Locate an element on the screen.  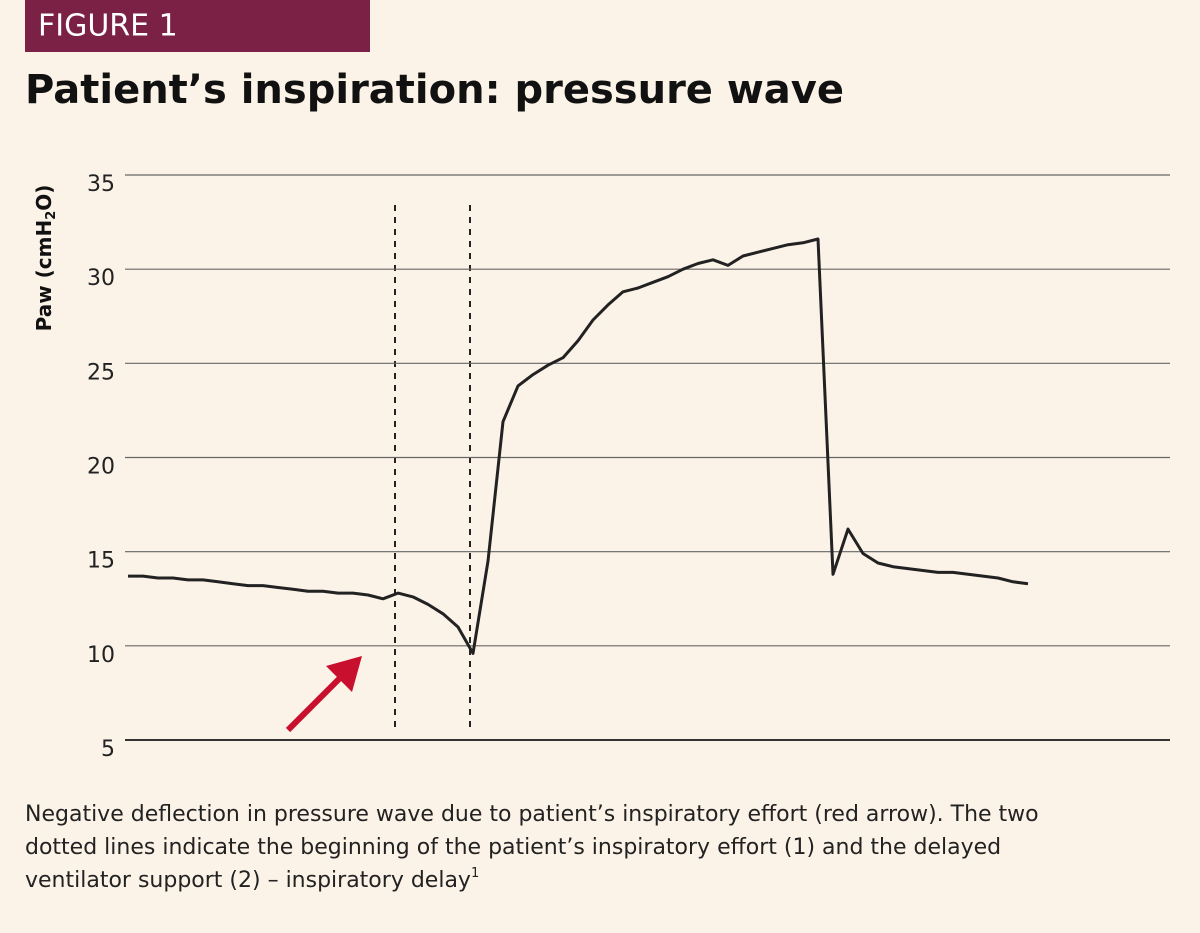
figure-label-box is located at coordinates (197, 26).